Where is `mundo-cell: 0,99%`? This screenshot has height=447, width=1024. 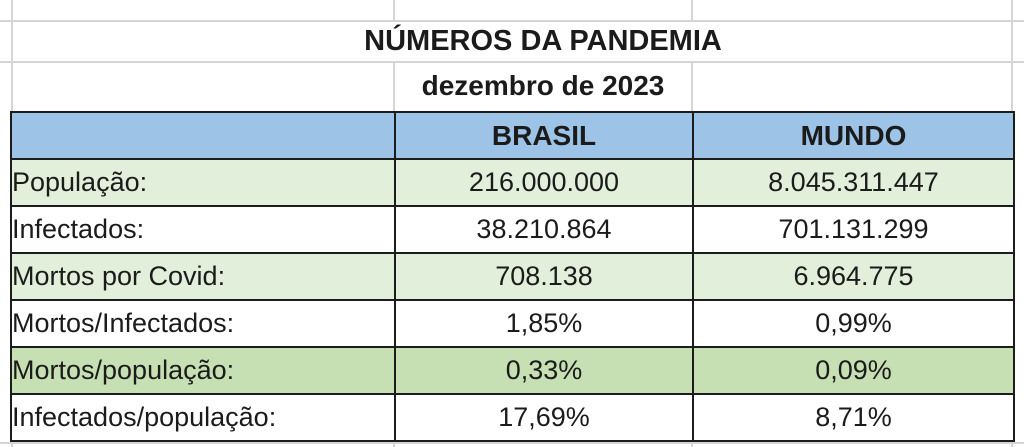 mundo-cell: 0,99% is located at coordinates (853, 323).